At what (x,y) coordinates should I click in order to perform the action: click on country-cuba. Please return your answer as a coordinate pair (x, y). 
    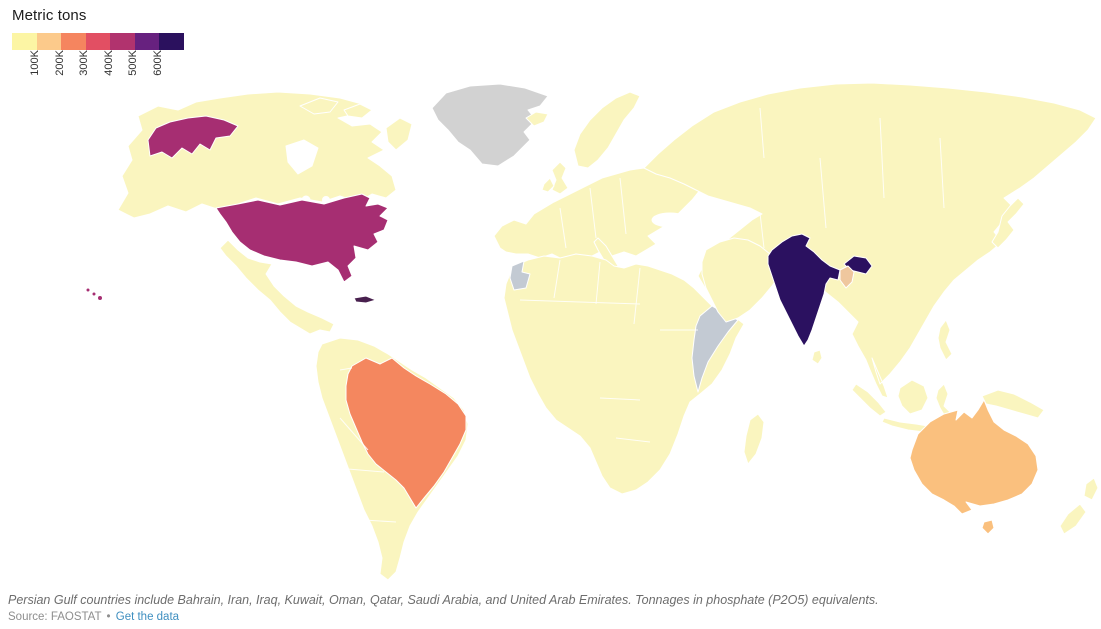
    Looking at the image, I should click on (365, 299).